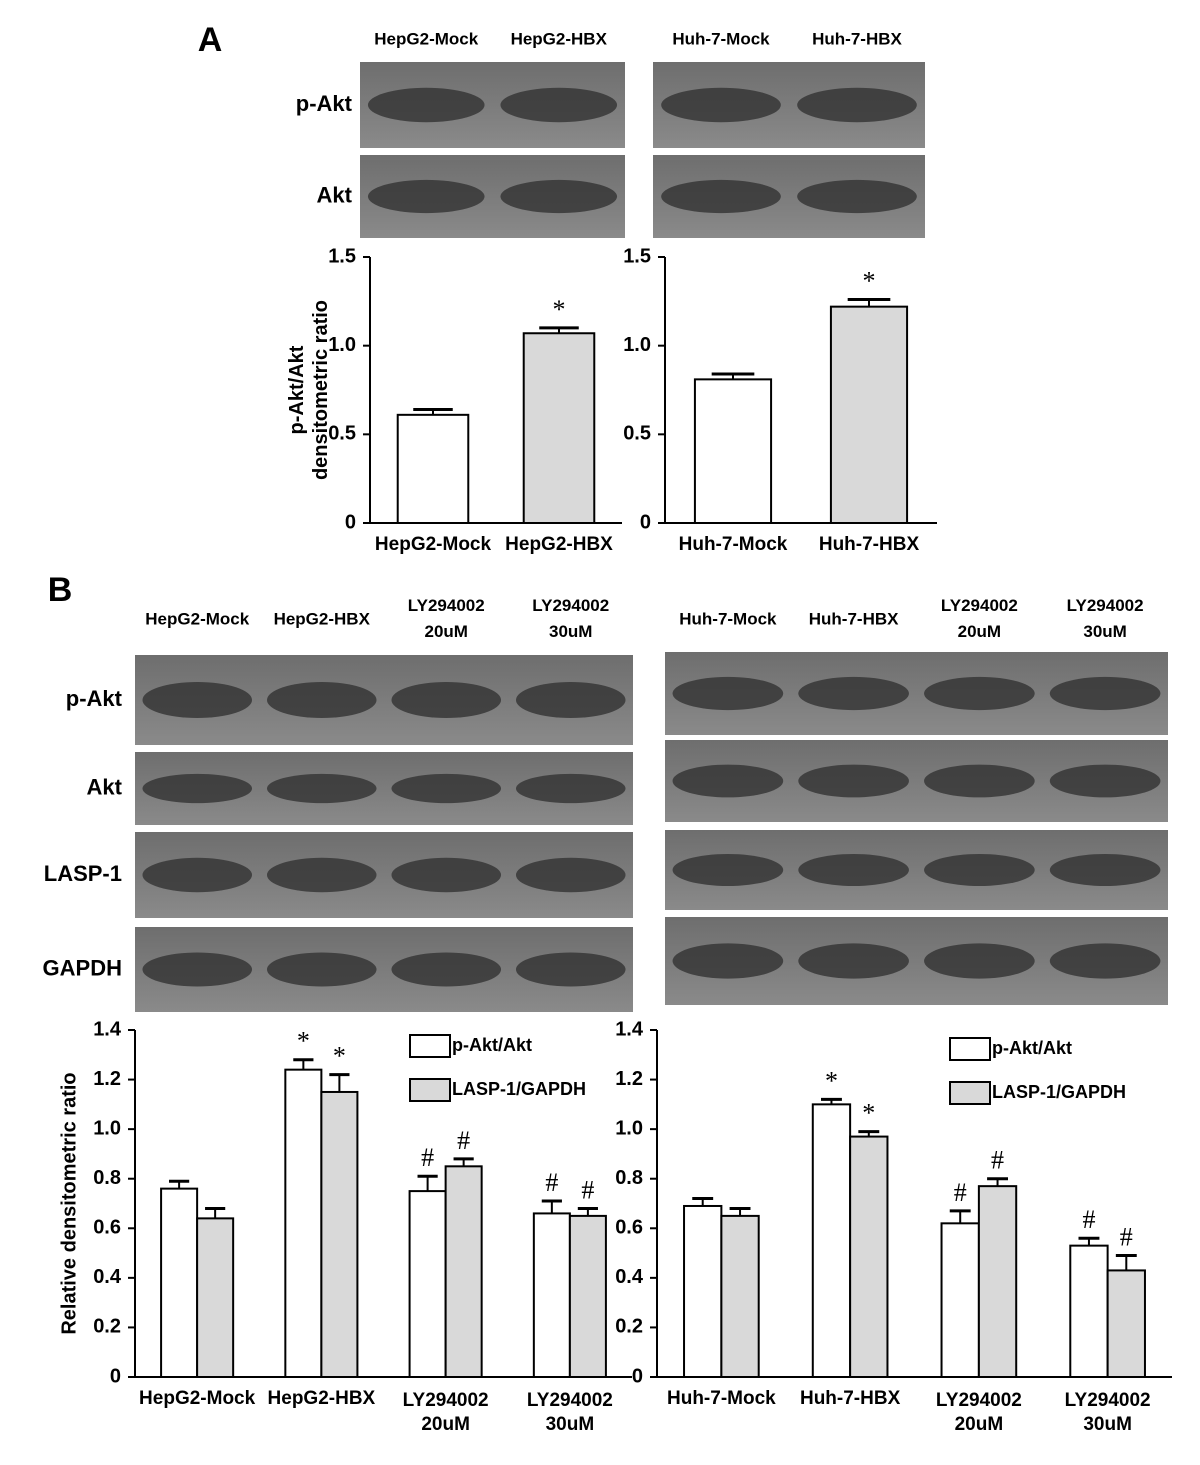 The height and width of the screenshot is (1465, 1200). Describe the element at coordinates (721, 38) in the screenshot. I see `lane-label: Huh-7-Mock` at that location.